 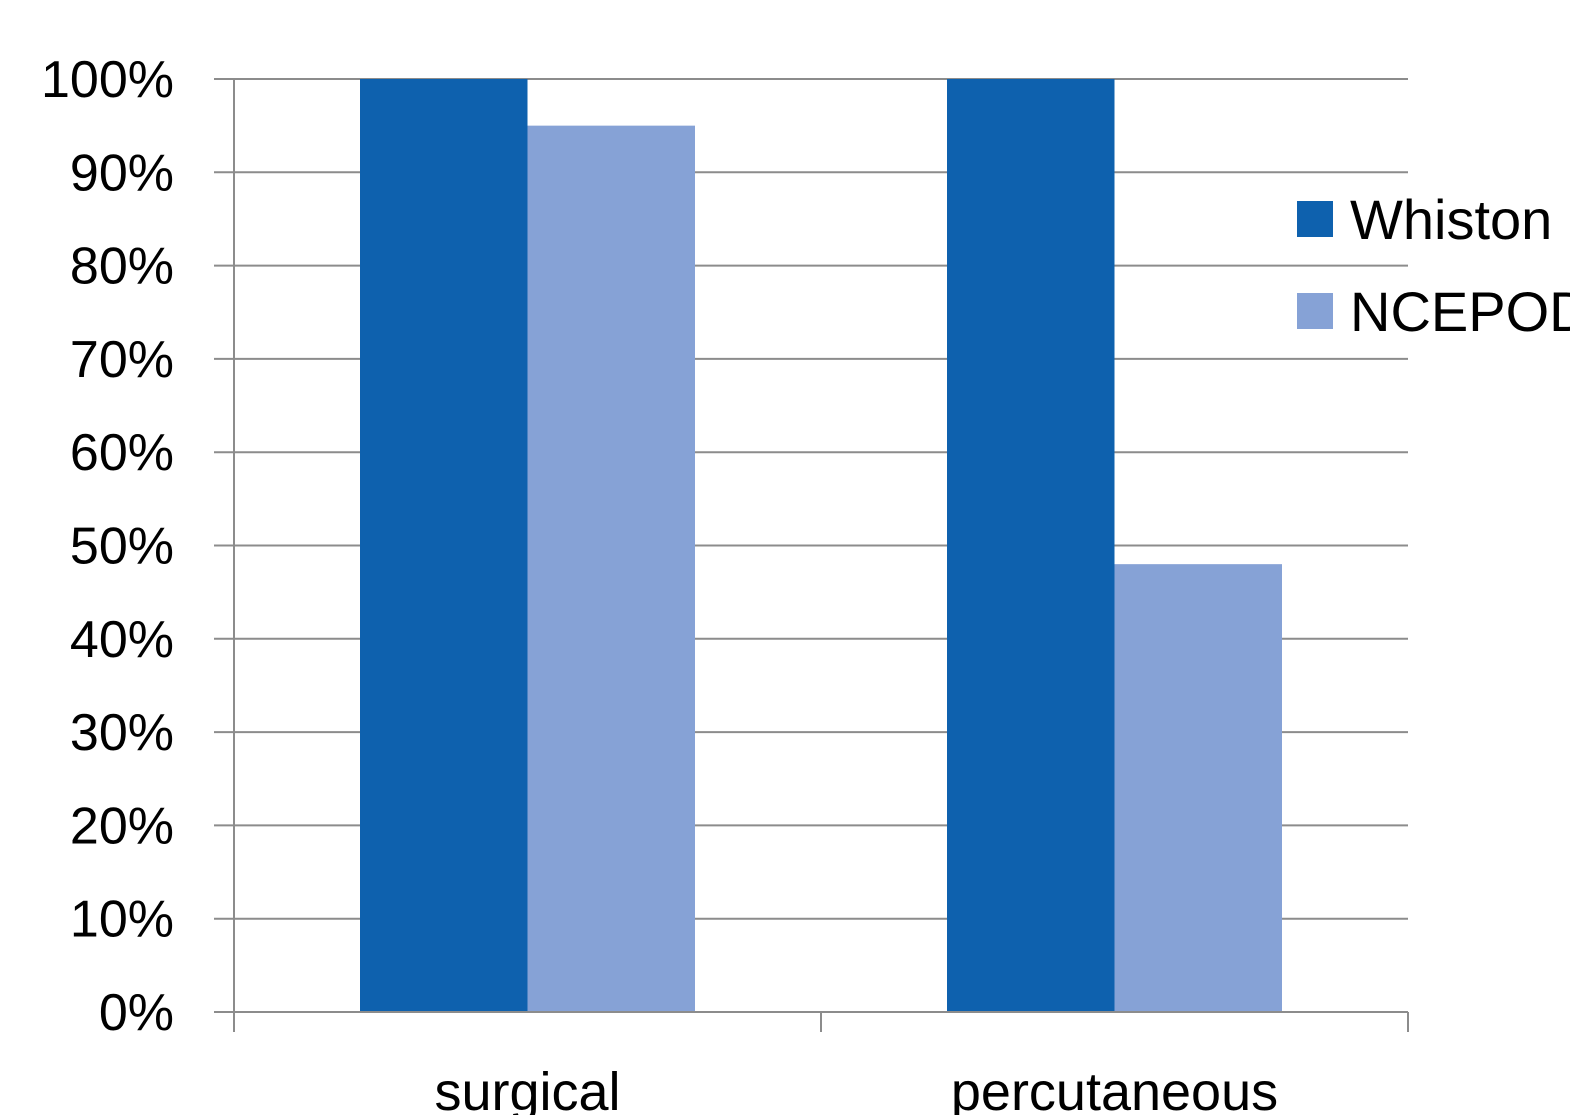 What do you see at coordinates (1031, 545) in the screenshot?
I see `bar-whiston-percutaneous` at bounding box center [1031, 545].